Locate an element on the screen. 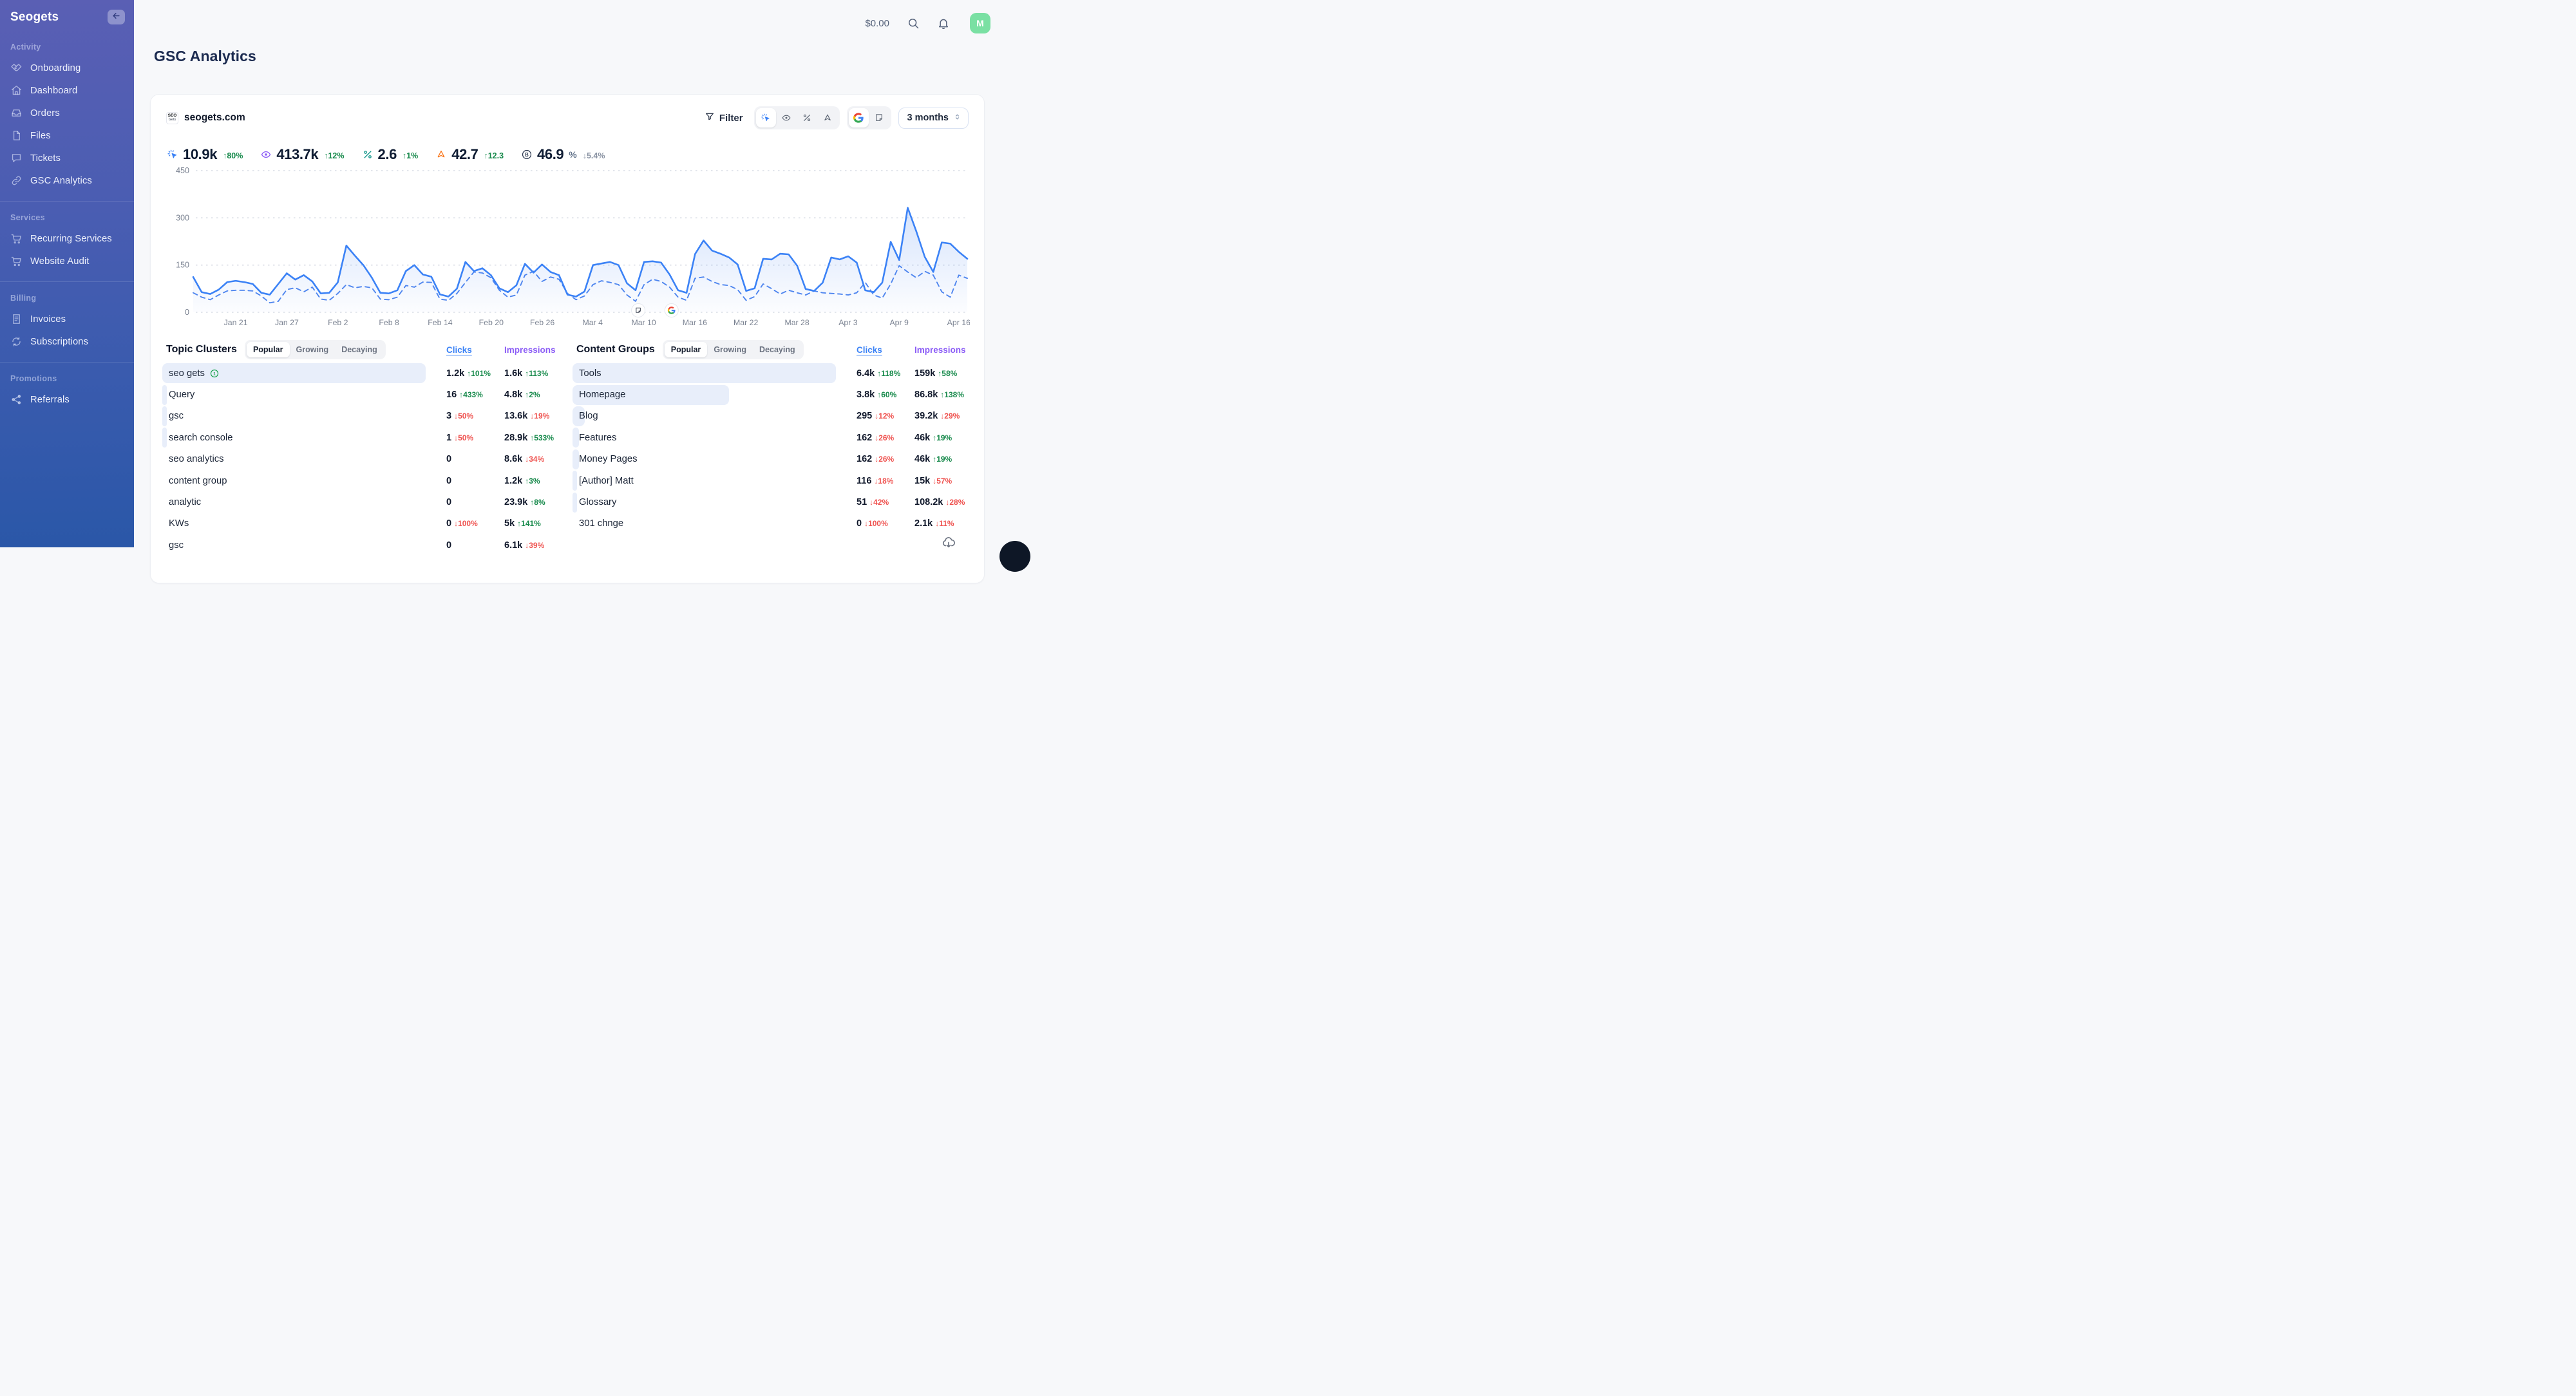 The width and height of the screenshot is (2576, 1396). sidebar-item-dashboard: Dashboard is located at coordinates (67, 91).